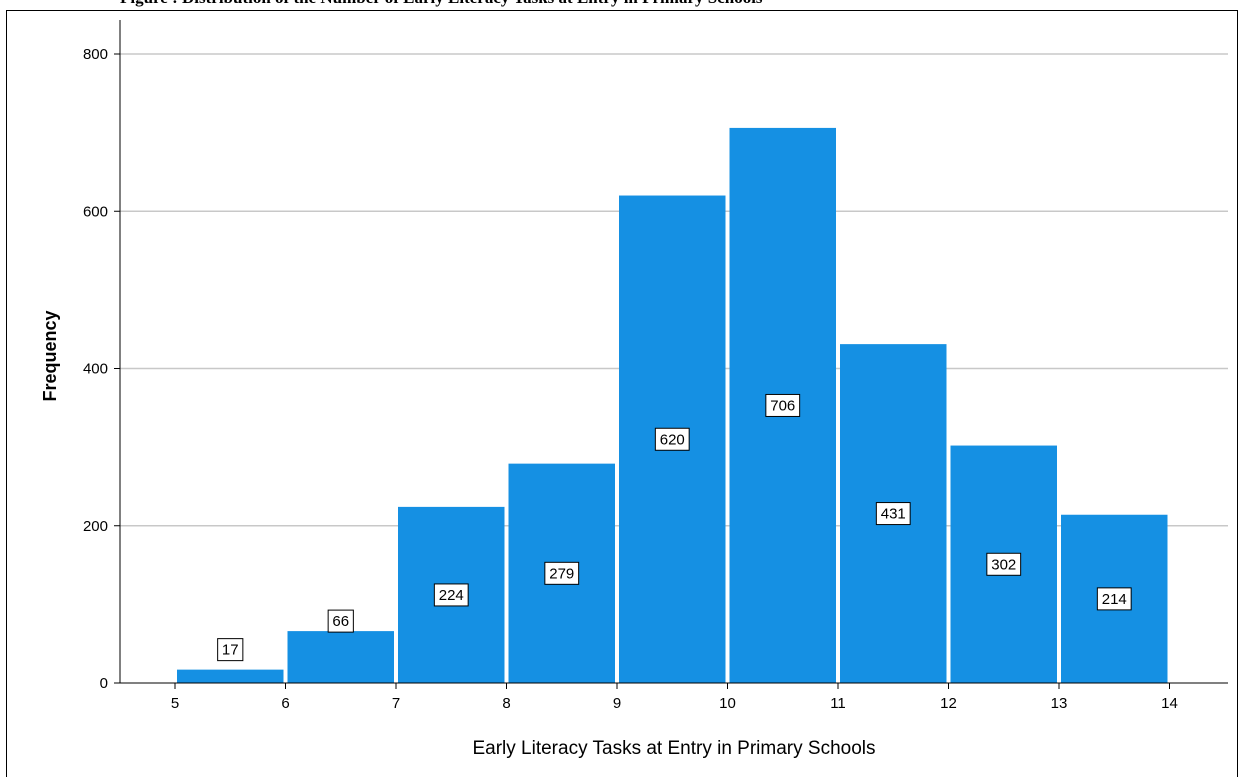  I want to click on data-label: 214, so click(1114, 599).